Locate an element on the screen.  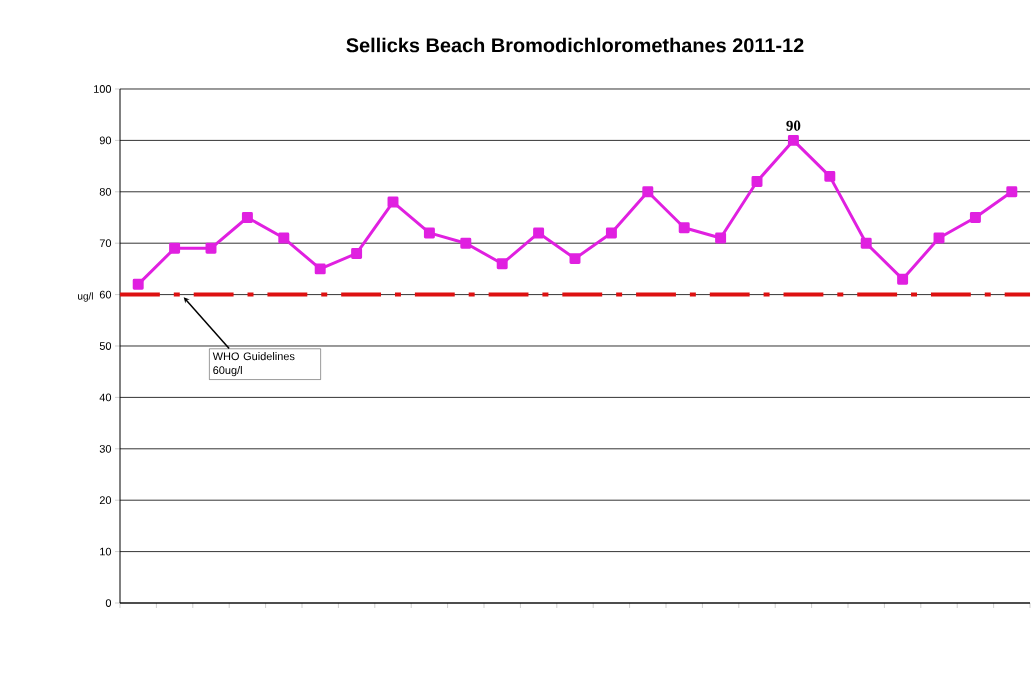
y-tick-label: 100 is located at coordinates (103, 89).